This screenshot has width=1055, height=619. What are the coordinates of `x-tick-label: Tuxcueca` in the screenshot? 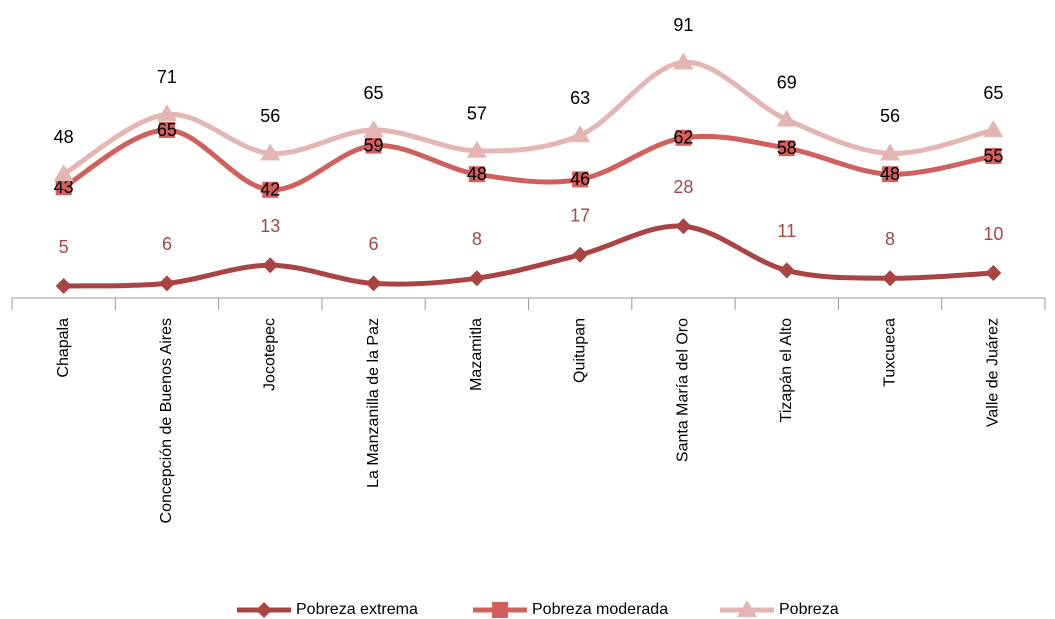 It's located at (889, 352).